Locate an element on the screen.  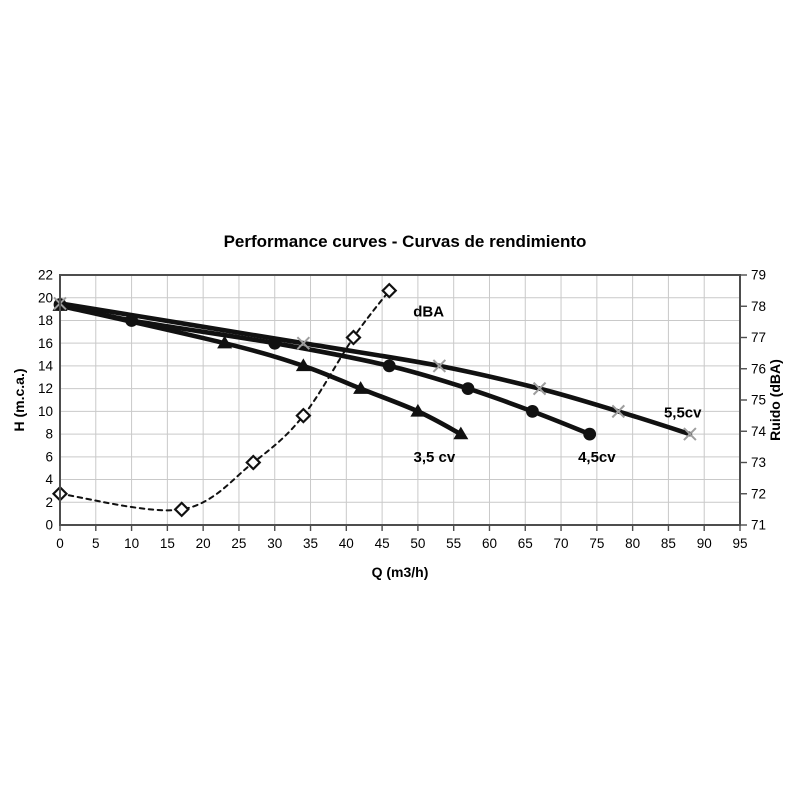
x-tick-label: 65 is located at coordinates (525, 543).